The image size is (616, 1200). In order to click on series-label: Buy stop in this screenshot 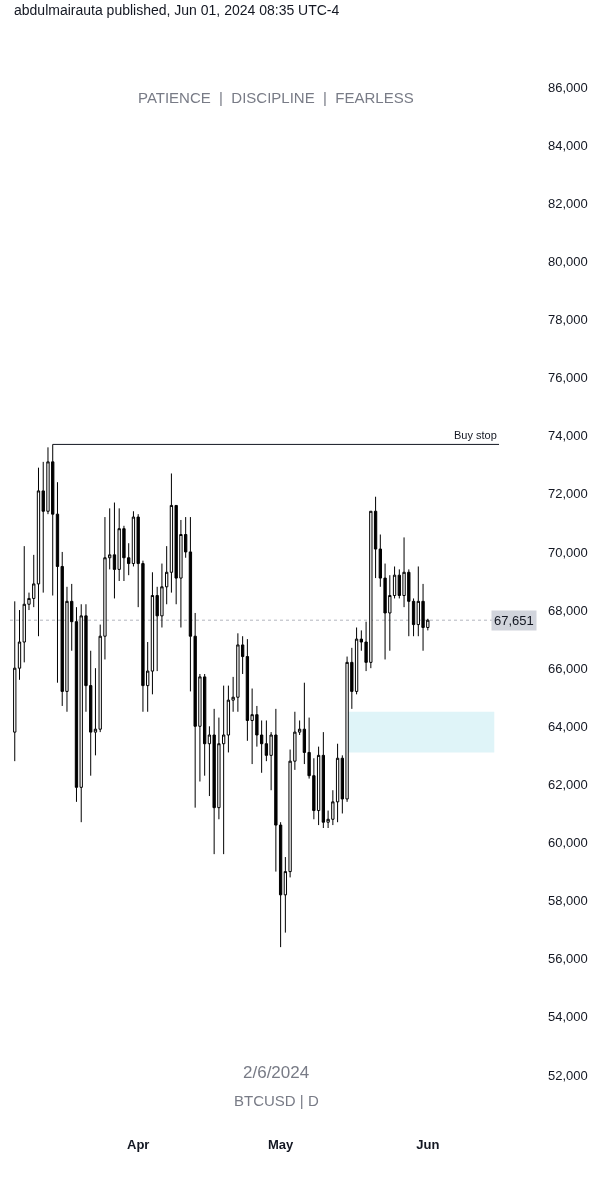, I will do `click(475, 435)`.